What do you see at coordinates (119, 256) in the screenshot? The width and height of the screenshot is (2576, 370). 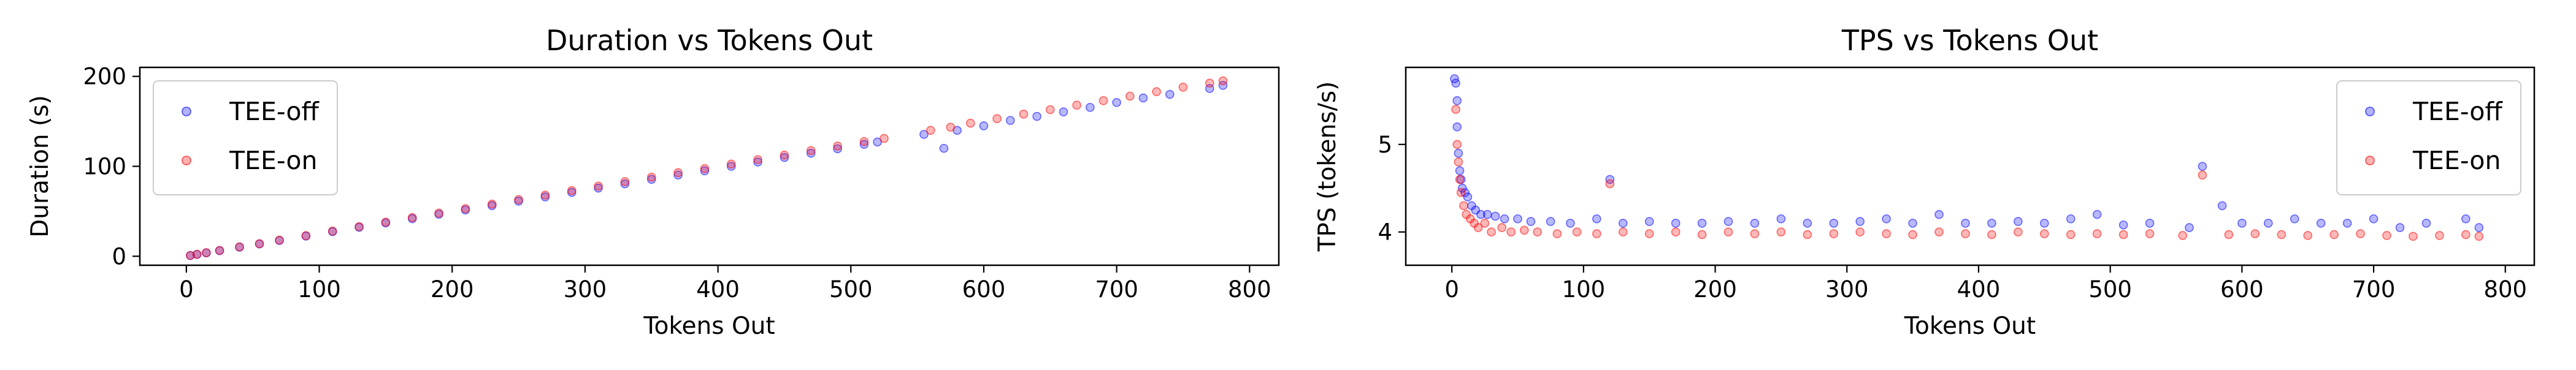 I see `y-tick-label: 0` at bounding box center [119, 256].